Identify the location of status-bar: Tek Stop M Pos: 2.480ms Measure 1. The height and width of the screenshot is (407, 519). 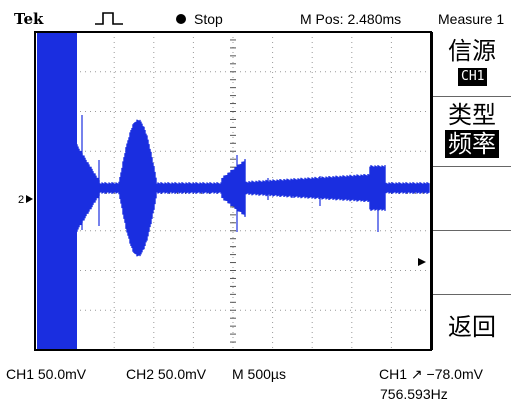
(259, 19).